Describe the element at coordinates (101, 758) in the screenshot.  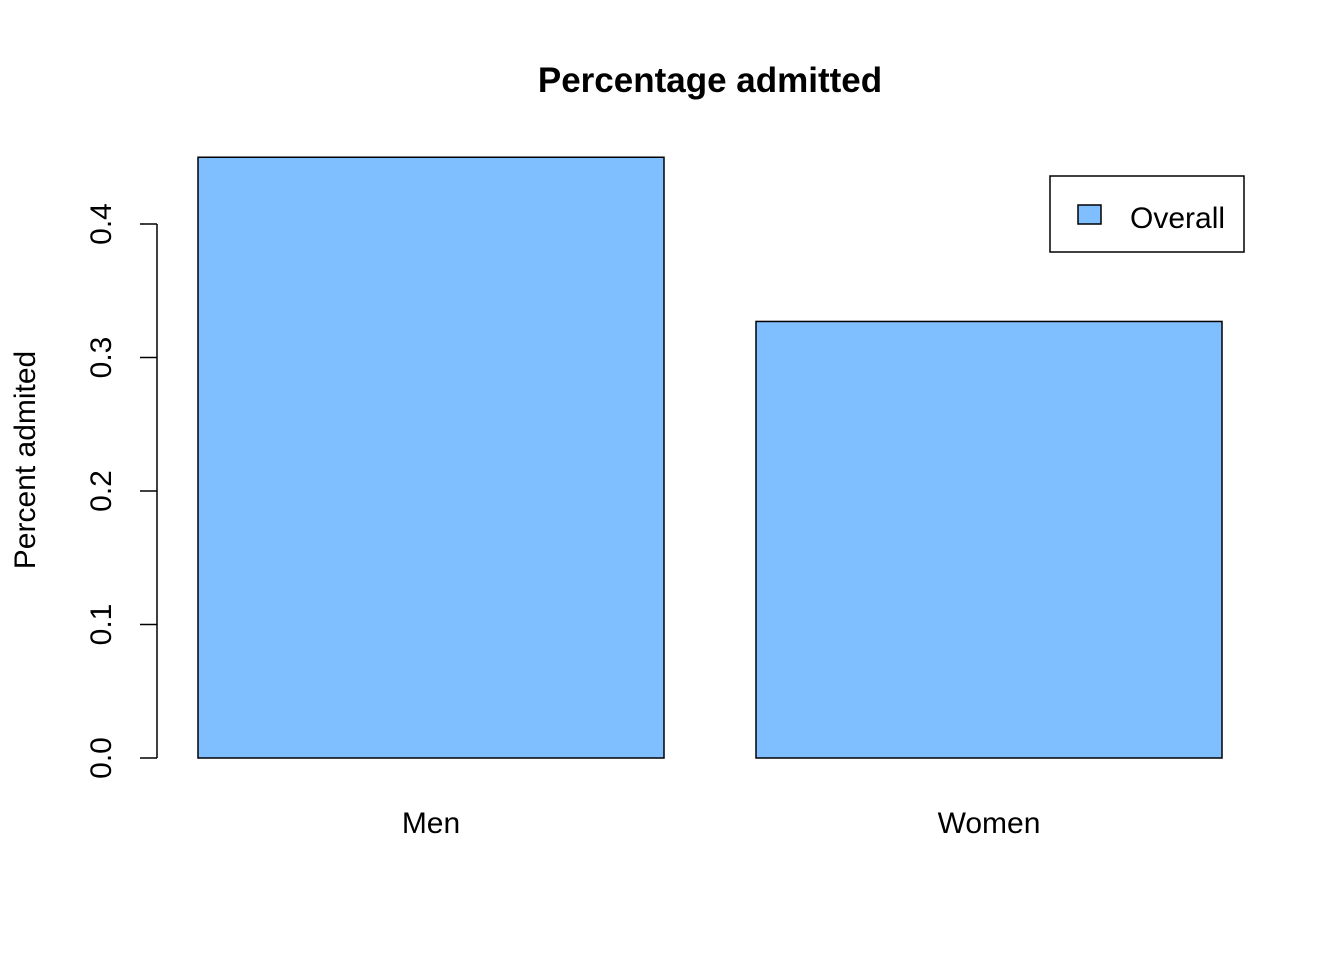
I see `y-tick-label: 0.0` at that location.